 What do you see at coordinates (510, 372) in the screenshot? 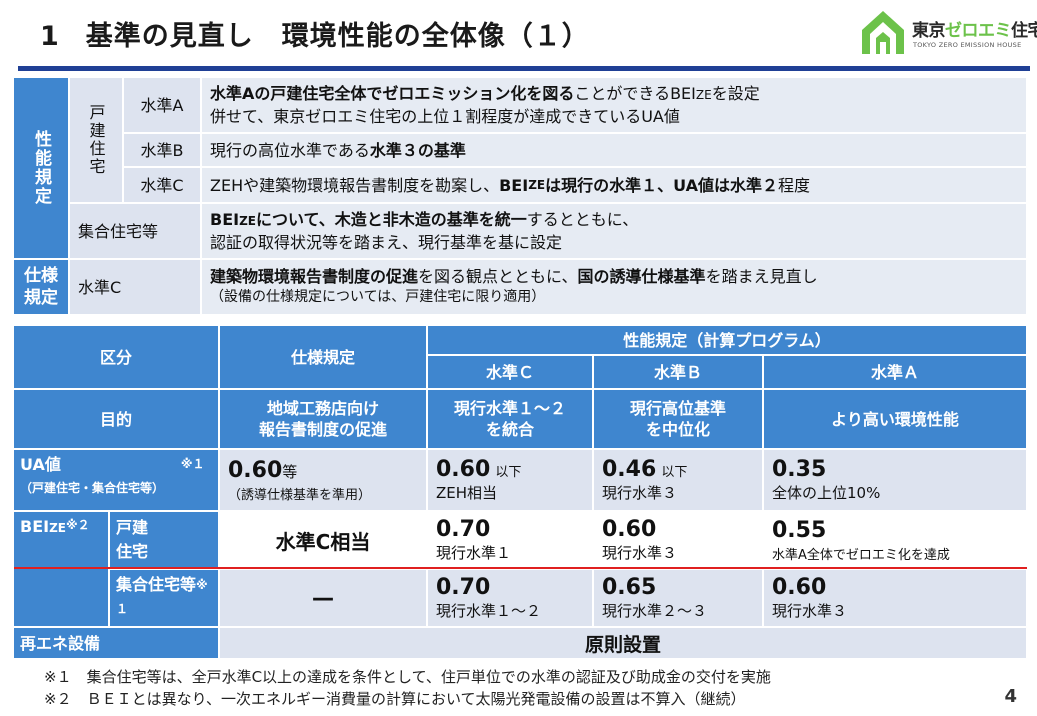
I see `h-levelC: 水準Ｃ` at bounding box center [510, 372].